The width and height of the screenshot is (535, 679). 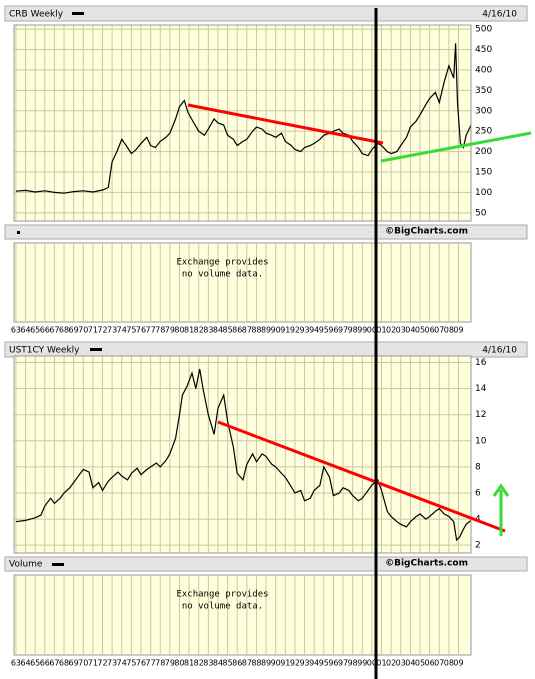 I want to click on x-tick-label: 92, so click(x=295, y=663).